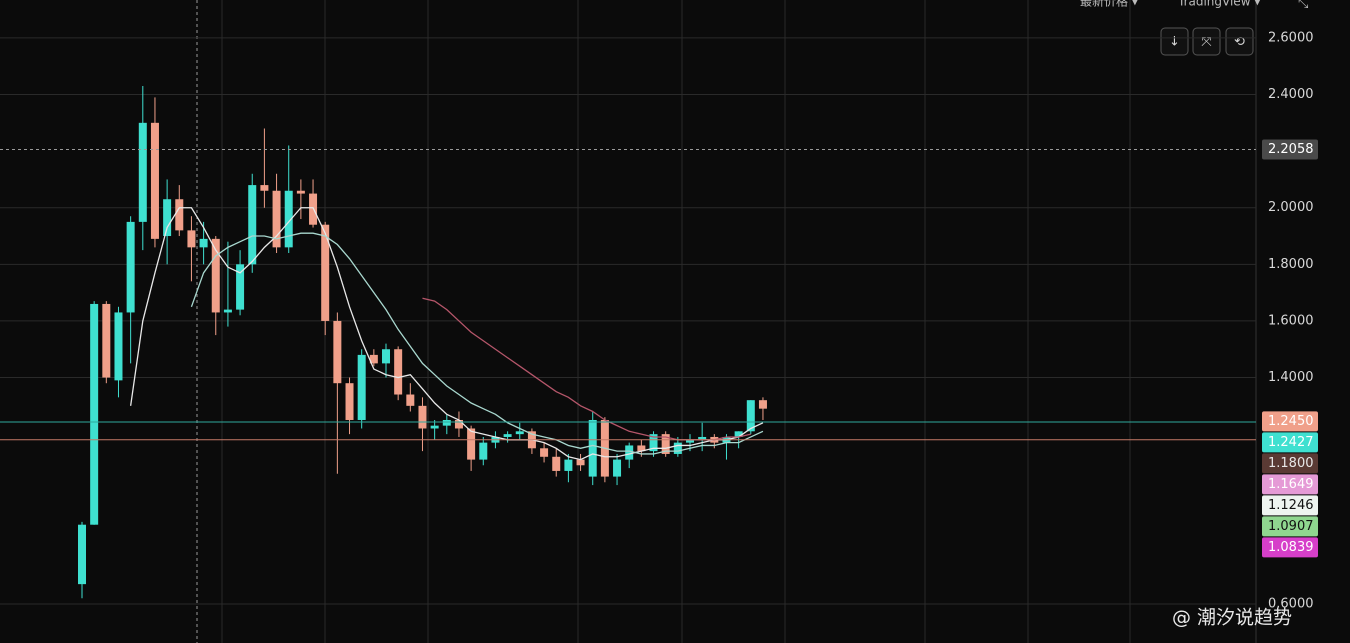 The width and height of the screenshot is (1350, 643). I want to click on price-label: 1.0839, so click(1291, 547).